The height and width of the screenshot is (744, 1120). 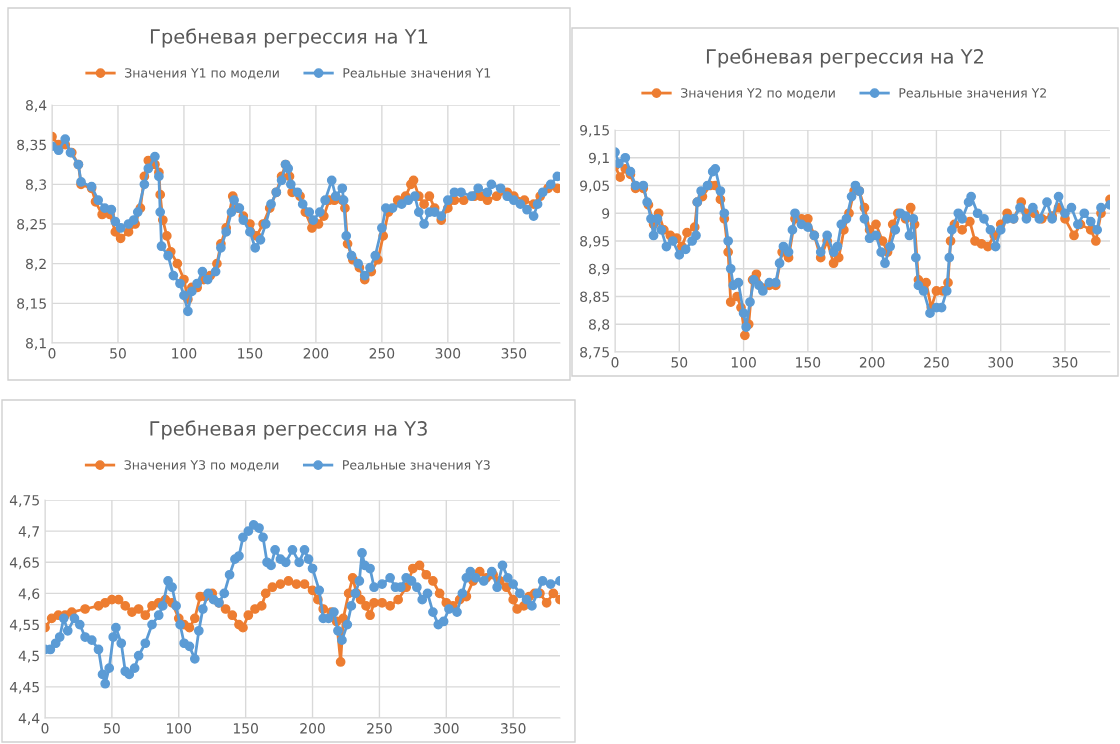 What do you see at coordinates (31, 224) in the screenshot?
I see `y-tick-label: 8,25` at bounding box center [31, 224].